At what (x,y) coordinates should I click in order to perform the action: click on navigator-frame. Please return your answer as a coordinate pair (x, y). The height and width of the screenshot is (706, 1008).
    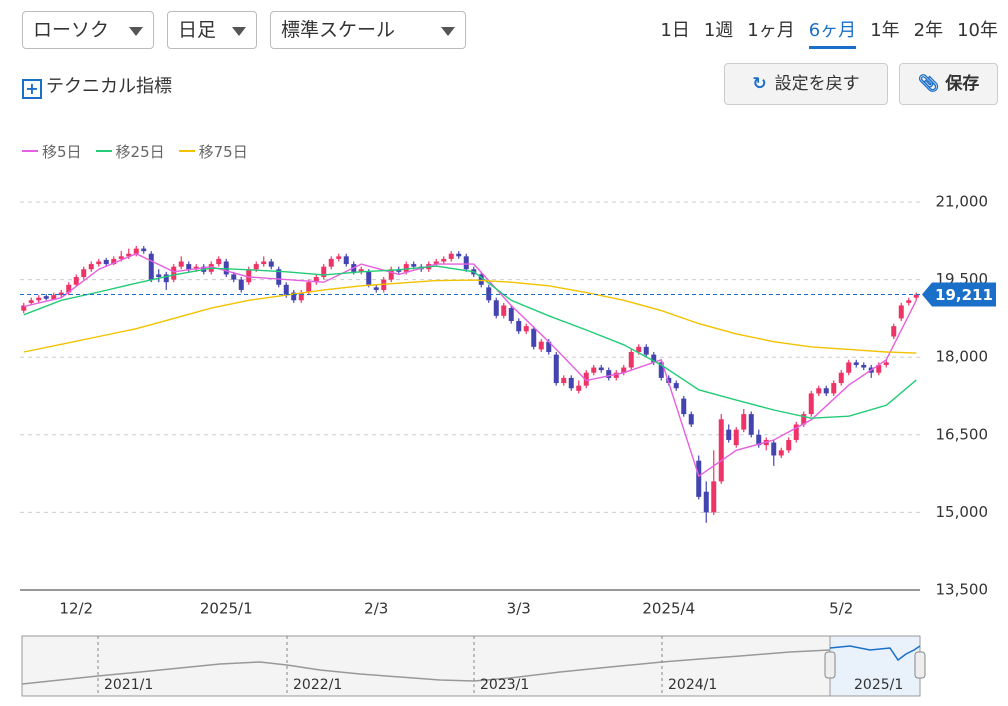
    Looking at the image, I should click on (471, 666).